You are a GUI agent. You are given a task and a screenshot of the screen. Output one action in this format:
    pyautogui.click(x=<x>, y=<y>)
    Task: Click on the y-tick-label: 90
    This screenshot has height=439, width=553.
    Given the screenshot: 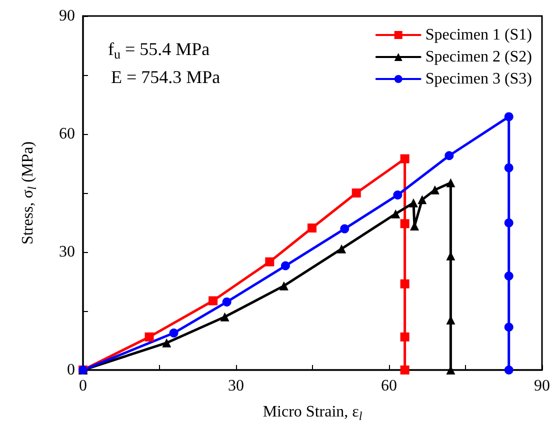 What is the action you would take?
    pyautogui.click(x=67, y=16)
    